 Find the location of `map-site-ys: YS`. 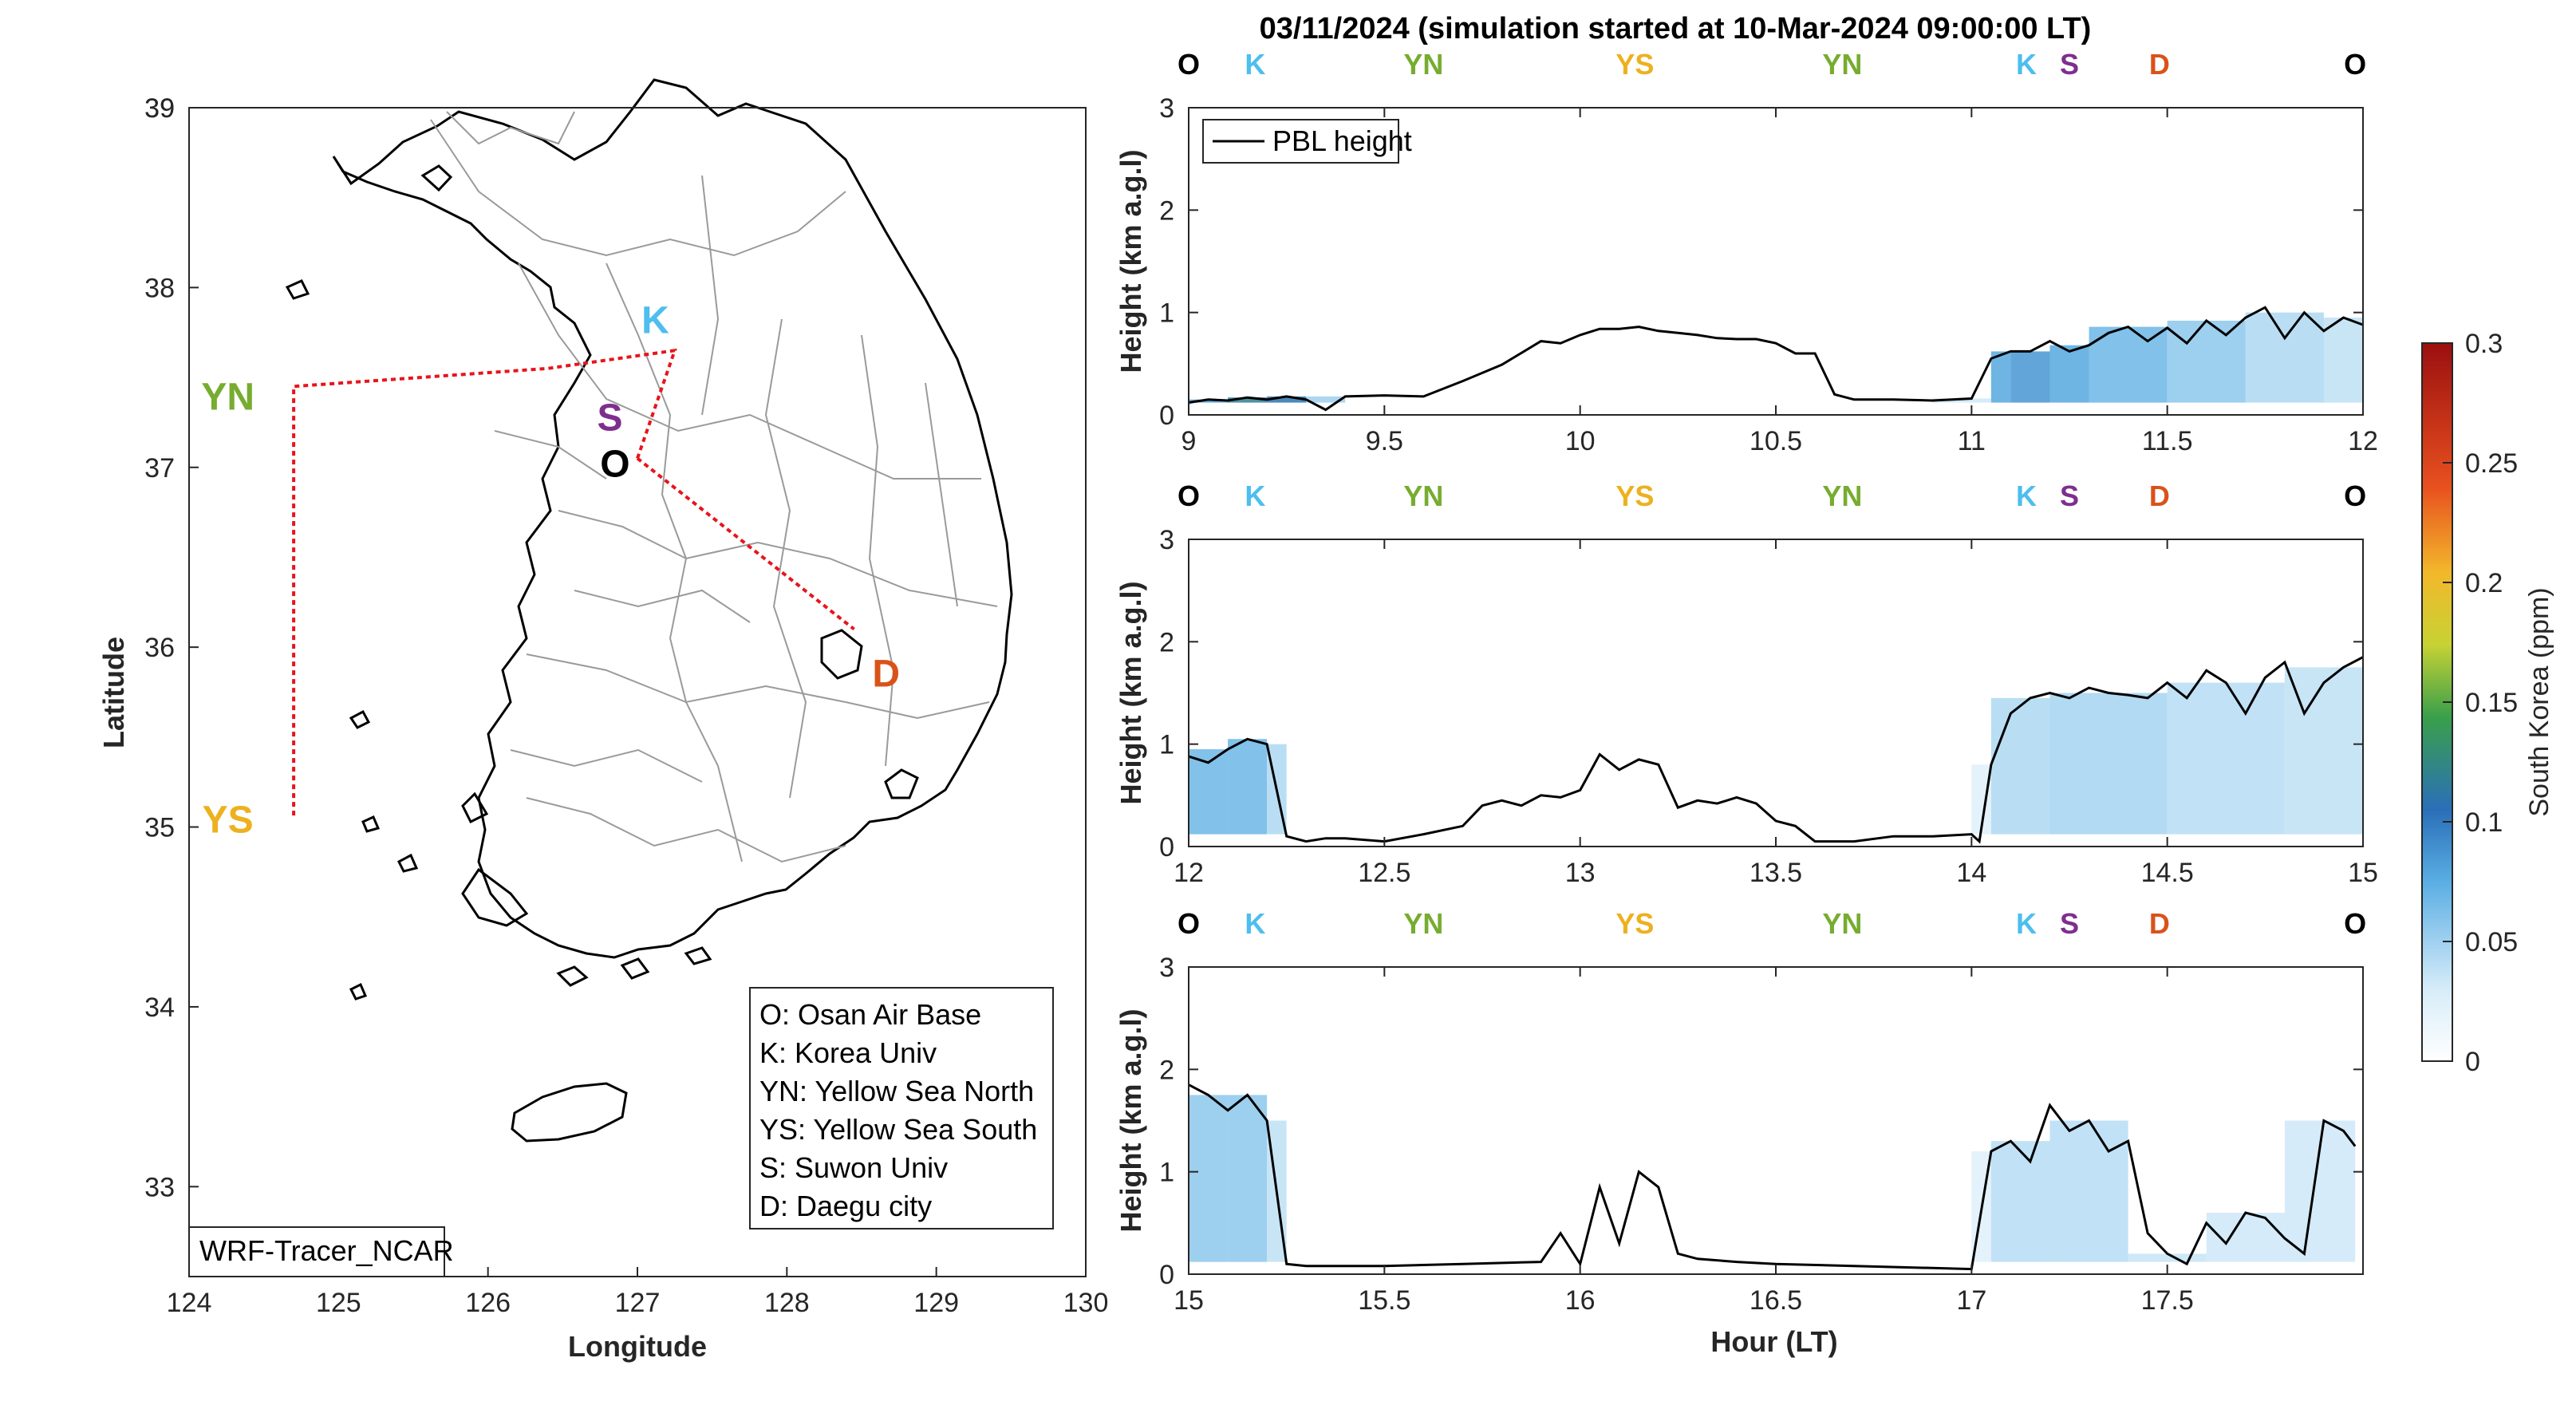

map-site-ys: YS is located at coordinates (228, 820).